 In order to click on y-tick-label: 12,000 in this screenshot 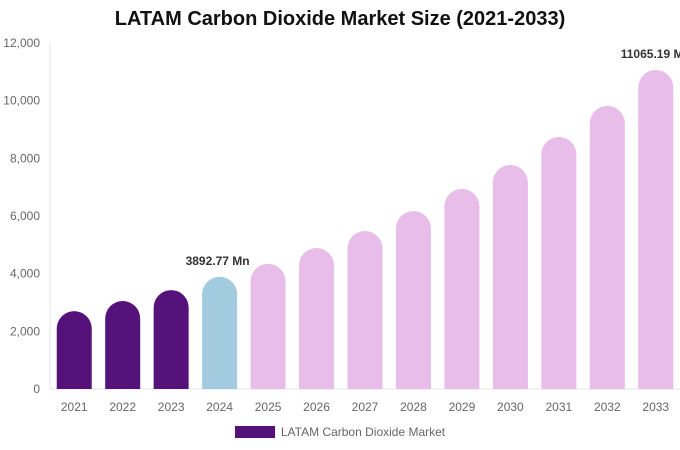, I will do `click(21, 43)`.